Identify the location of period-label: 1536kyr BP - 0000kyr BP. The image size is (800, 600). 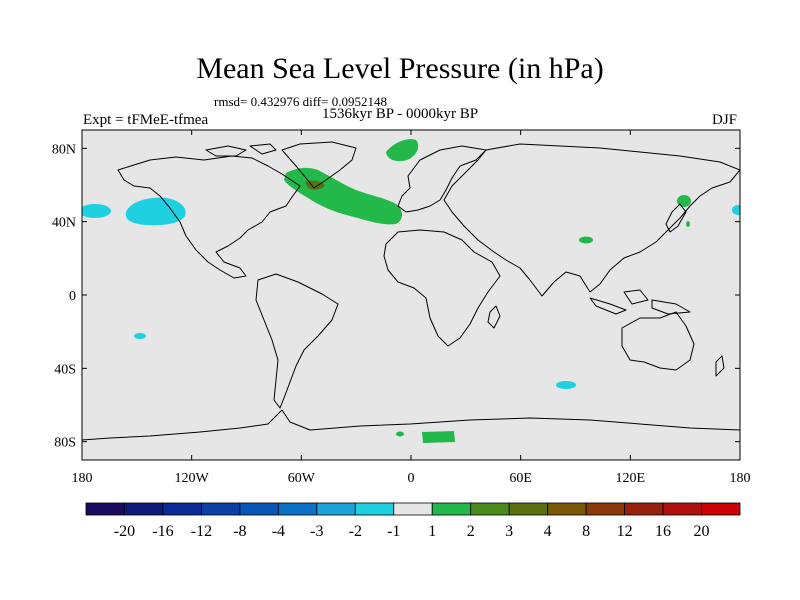
(400, 114).